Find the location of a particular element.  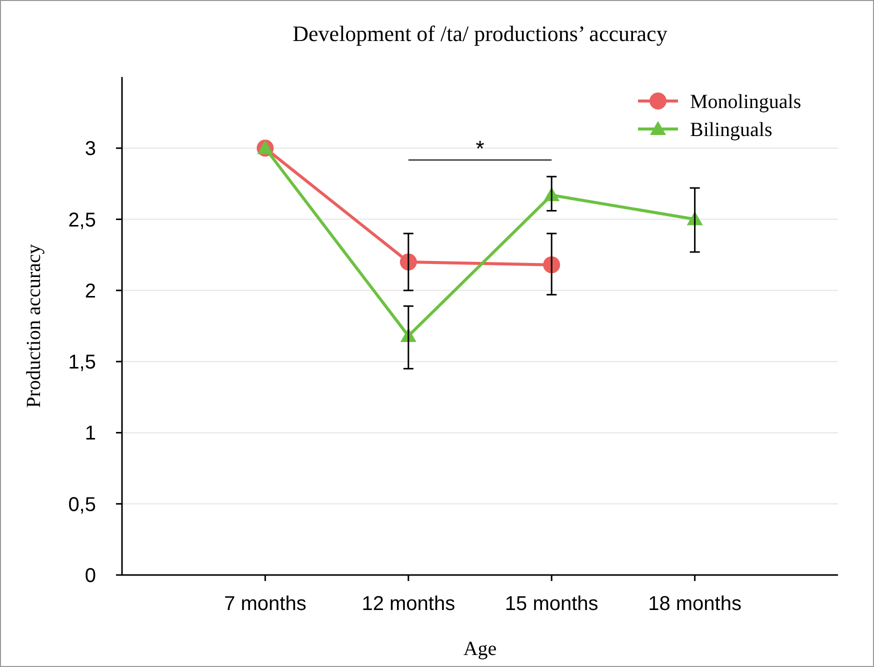

chart-title: Development of /ta/ productions’ accuracy is located at coordinates (480, 33).